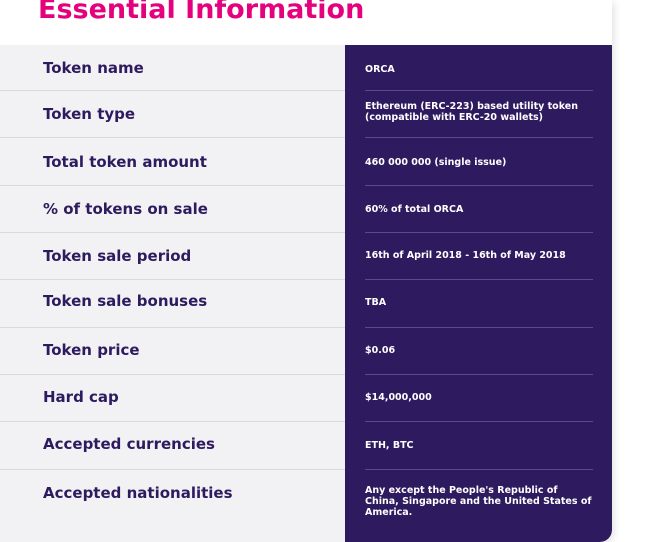 This screenshot has height=542, width=648. Describe the element at coordinates (81, 397) in the screenshot. I see `row-label-hard-cap: Hard cap` at that location.